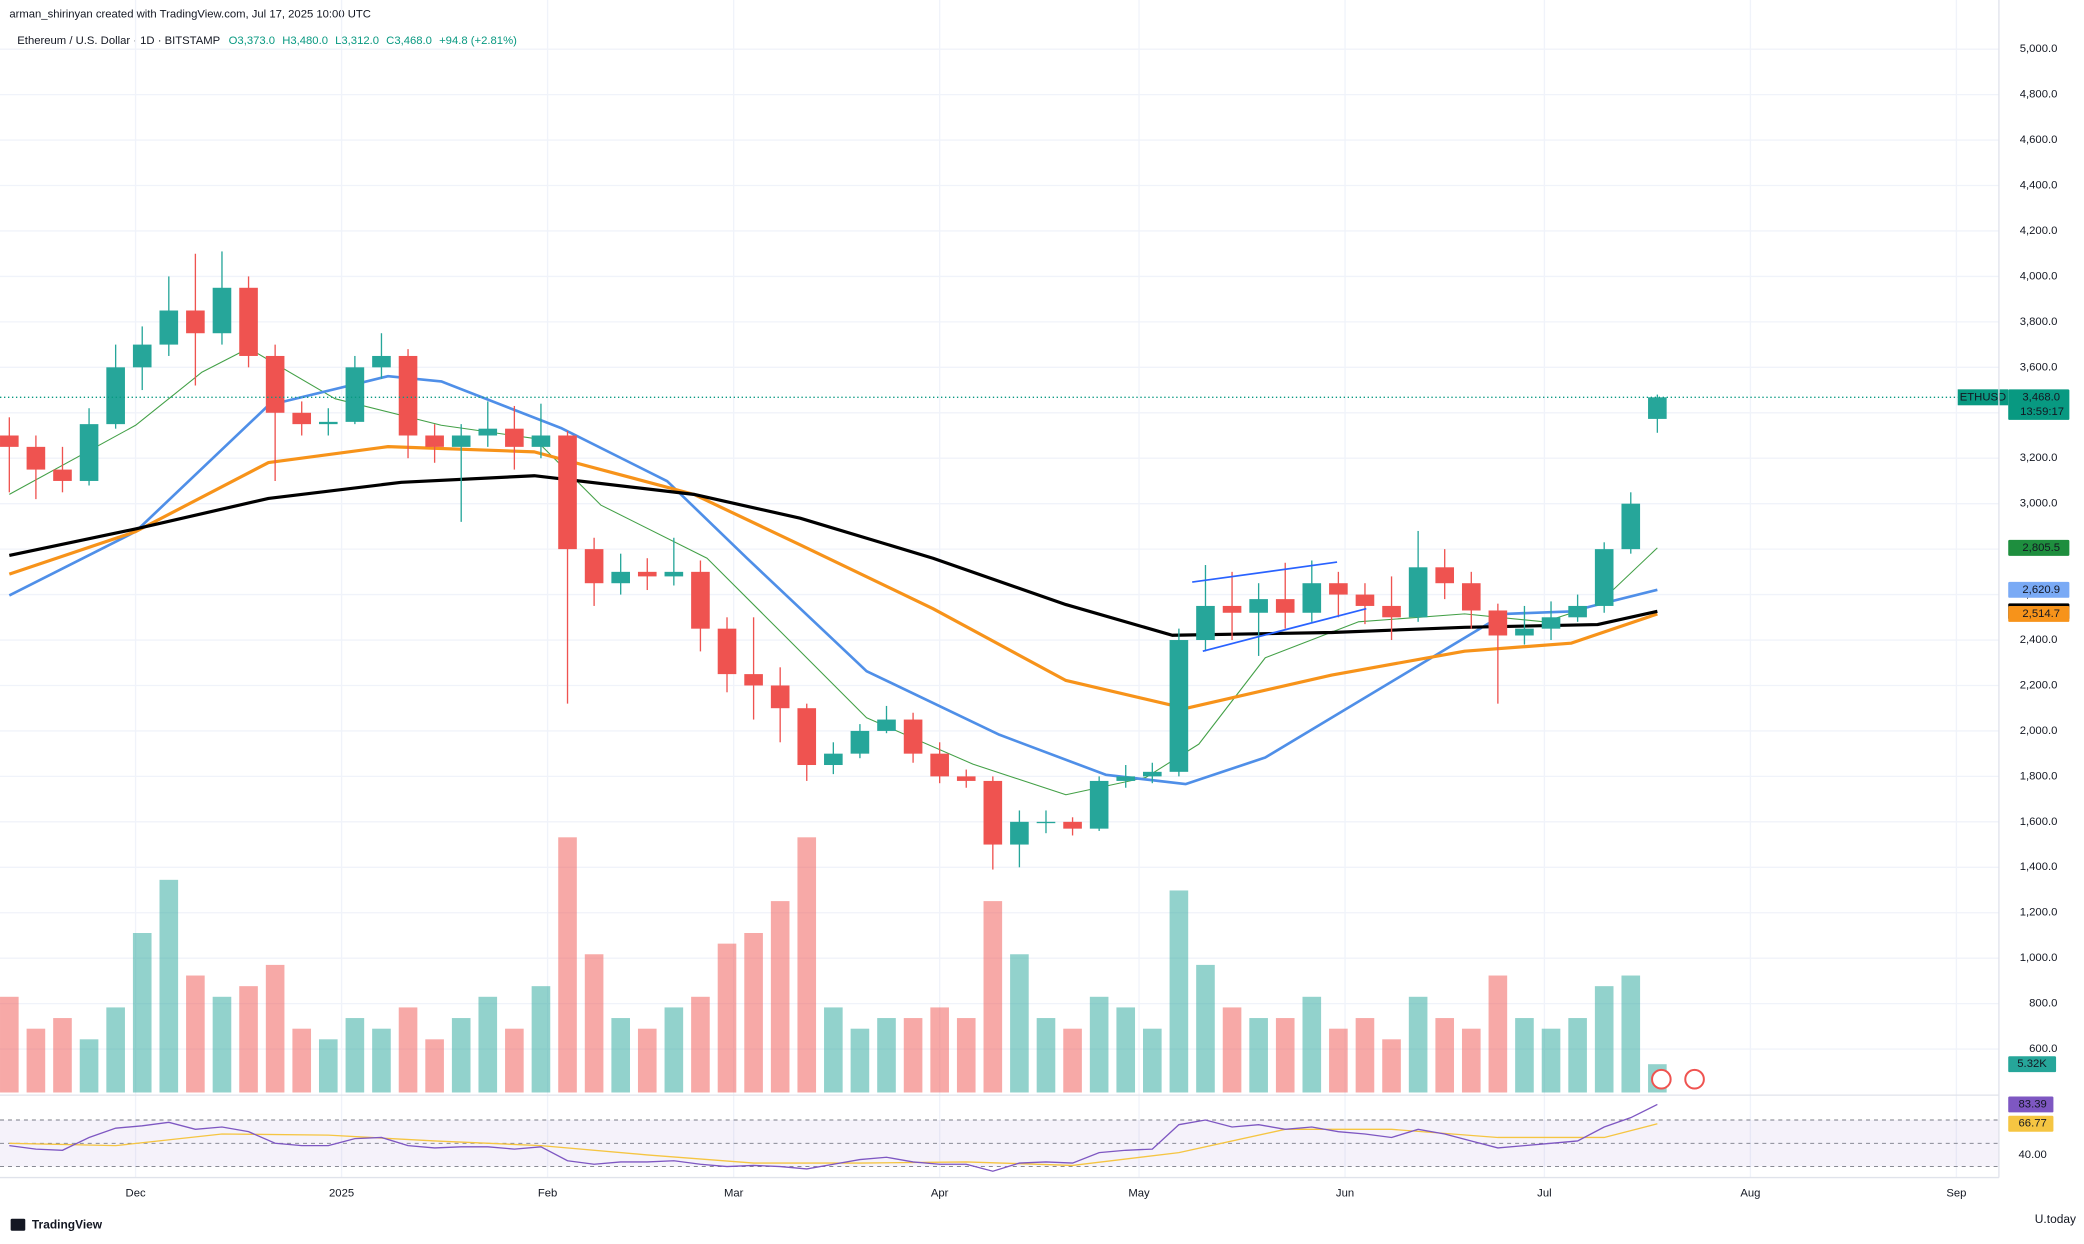 Image resolution: width=2084 pixels, height=1244 pixels. I want to click on brand-name: TradingView, so click(67, 1225).